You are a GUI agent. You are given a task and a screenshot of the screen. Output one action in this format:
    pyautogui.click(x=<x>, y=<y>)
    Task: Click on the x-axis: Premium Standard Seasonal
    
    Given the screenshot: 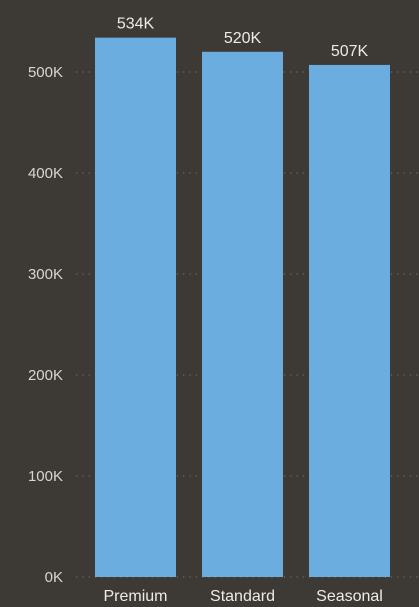 What is the action you would take?
    pyautogui.click(x=242, y=596)
    